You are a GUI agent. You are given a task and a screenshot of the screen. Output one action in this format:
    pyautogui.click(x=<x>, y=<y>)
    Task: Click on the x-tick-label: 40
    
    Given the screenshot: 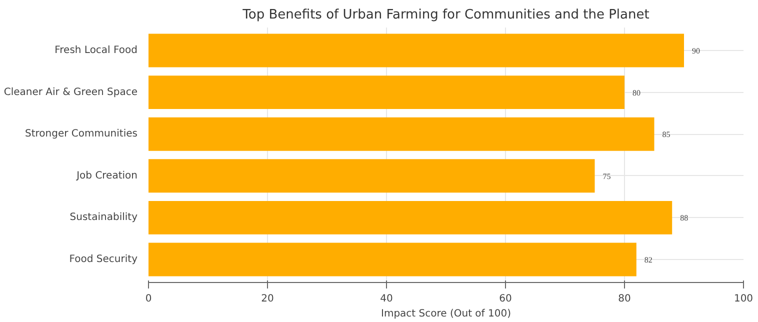 What is the action you would take?
    pyautogui.click(x=386, y=299)
    